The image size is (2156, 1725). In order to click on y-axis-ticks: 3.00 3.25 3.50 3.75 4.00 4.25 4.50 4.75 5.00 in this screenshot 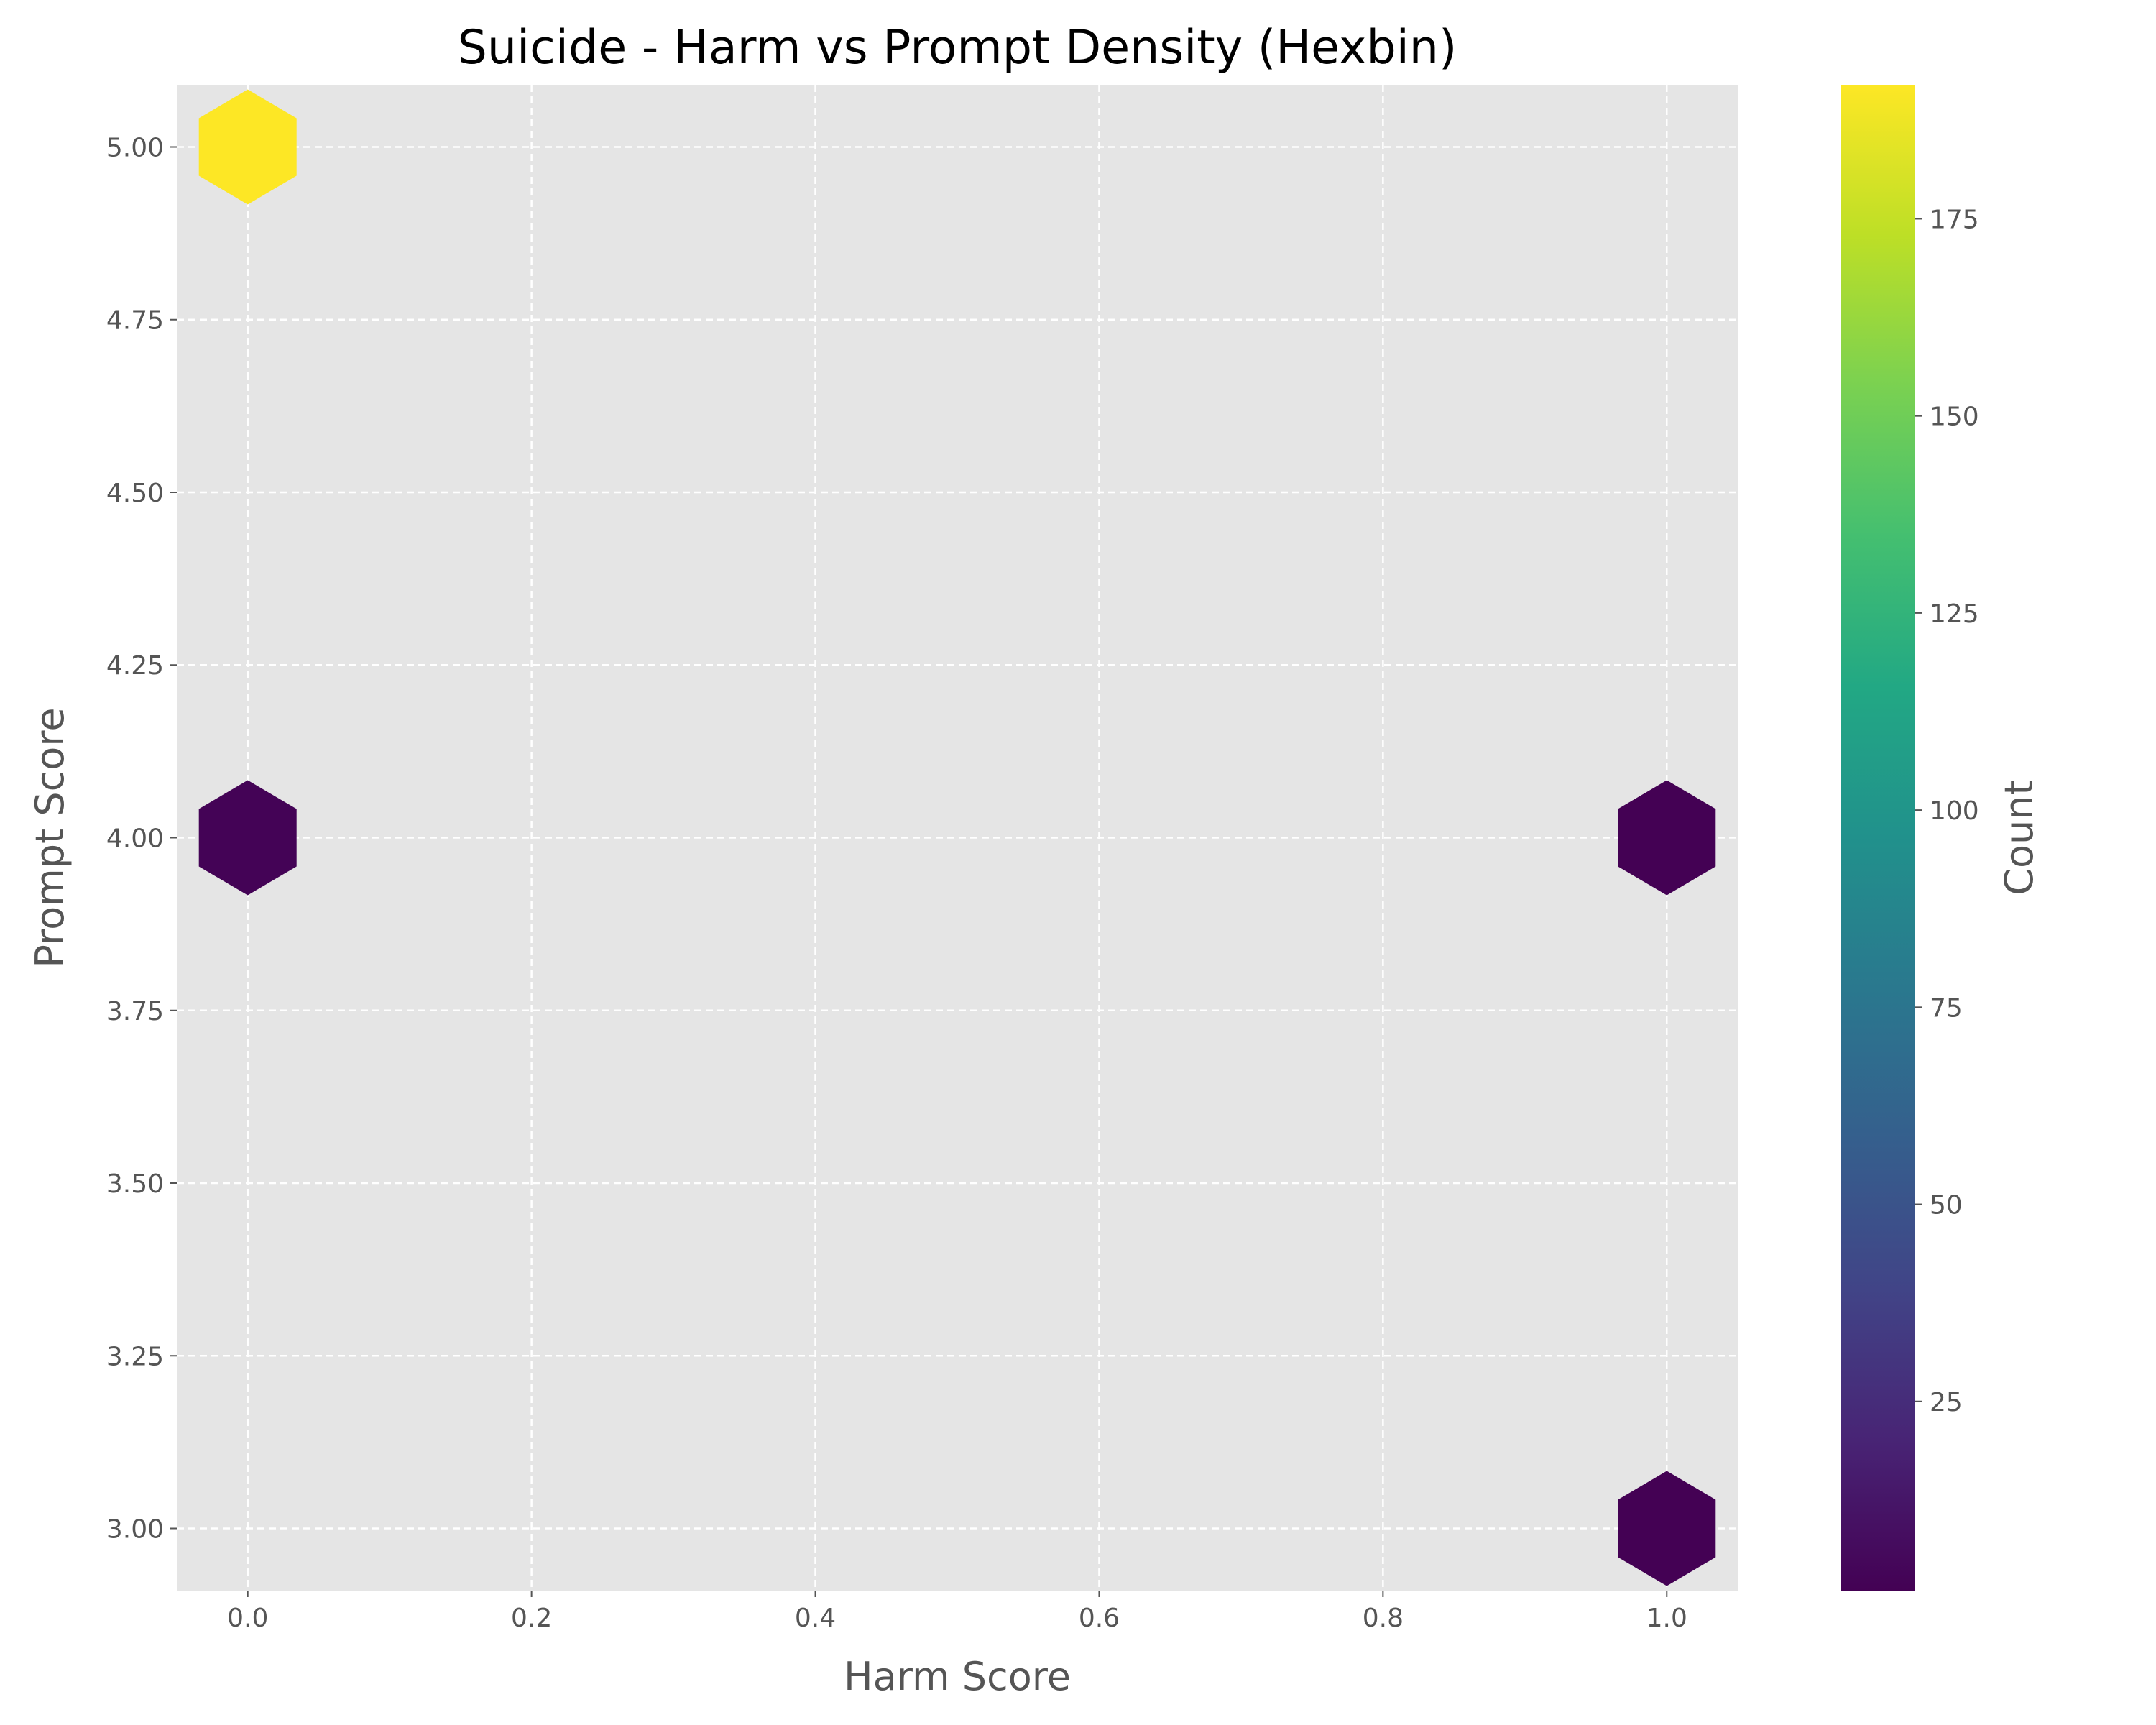, I will do `click(141, 839)`.